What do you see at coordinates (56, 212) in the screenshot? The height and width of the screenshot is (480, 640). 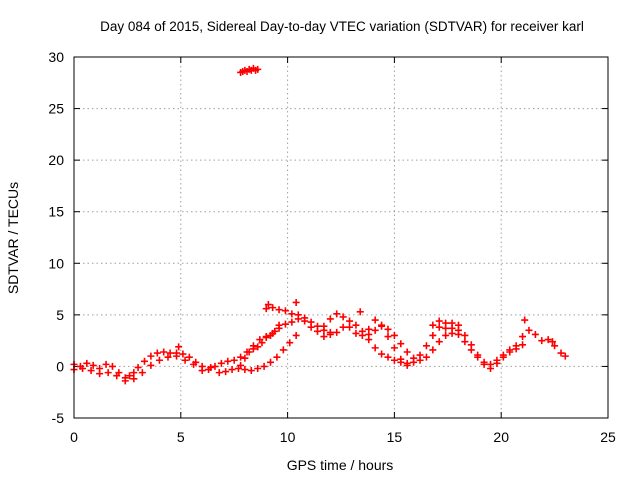 I see `y-tick-label: 15` at bounding box center [56, 212].